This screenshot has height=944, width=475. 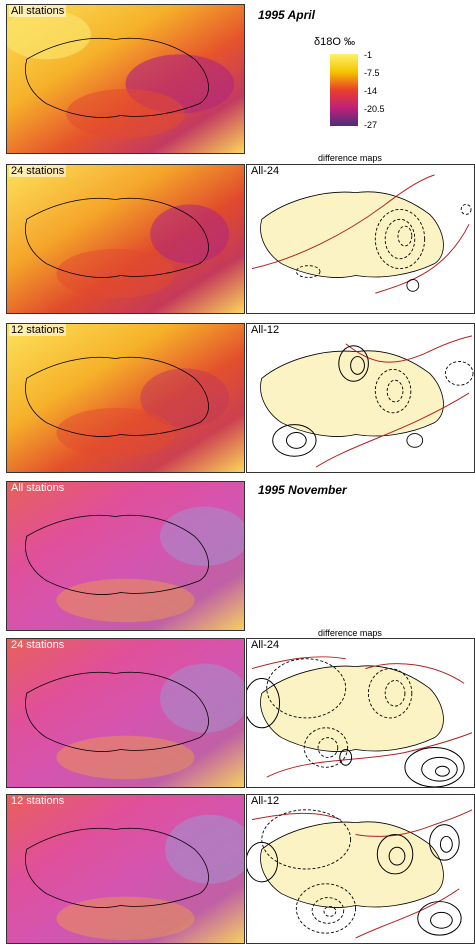 I want to click on map-november-24-stations: 24 stations, so click(x=125, y=713).